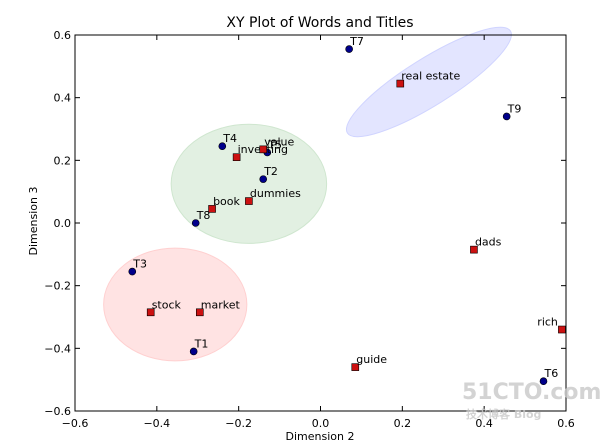  I want to click on point-t7, so click(349, 49).